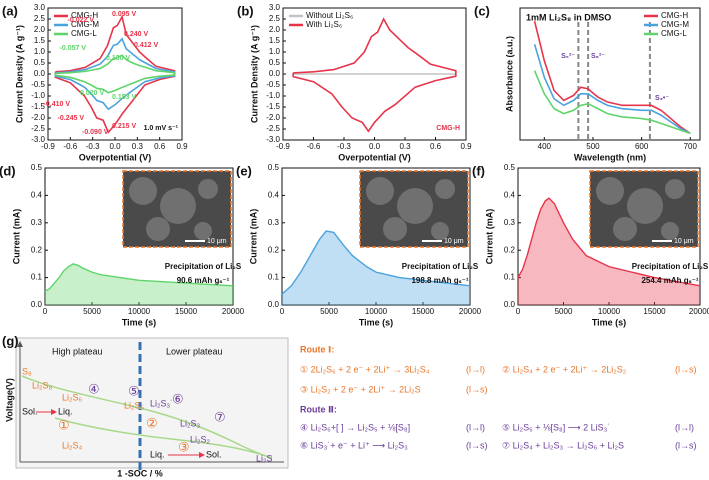 This screenshot has width=709, height=480. What do you see at coordinates (64, 424) in the screenshot?
I see `step-mark: ①` at bounding box center [64, 424].